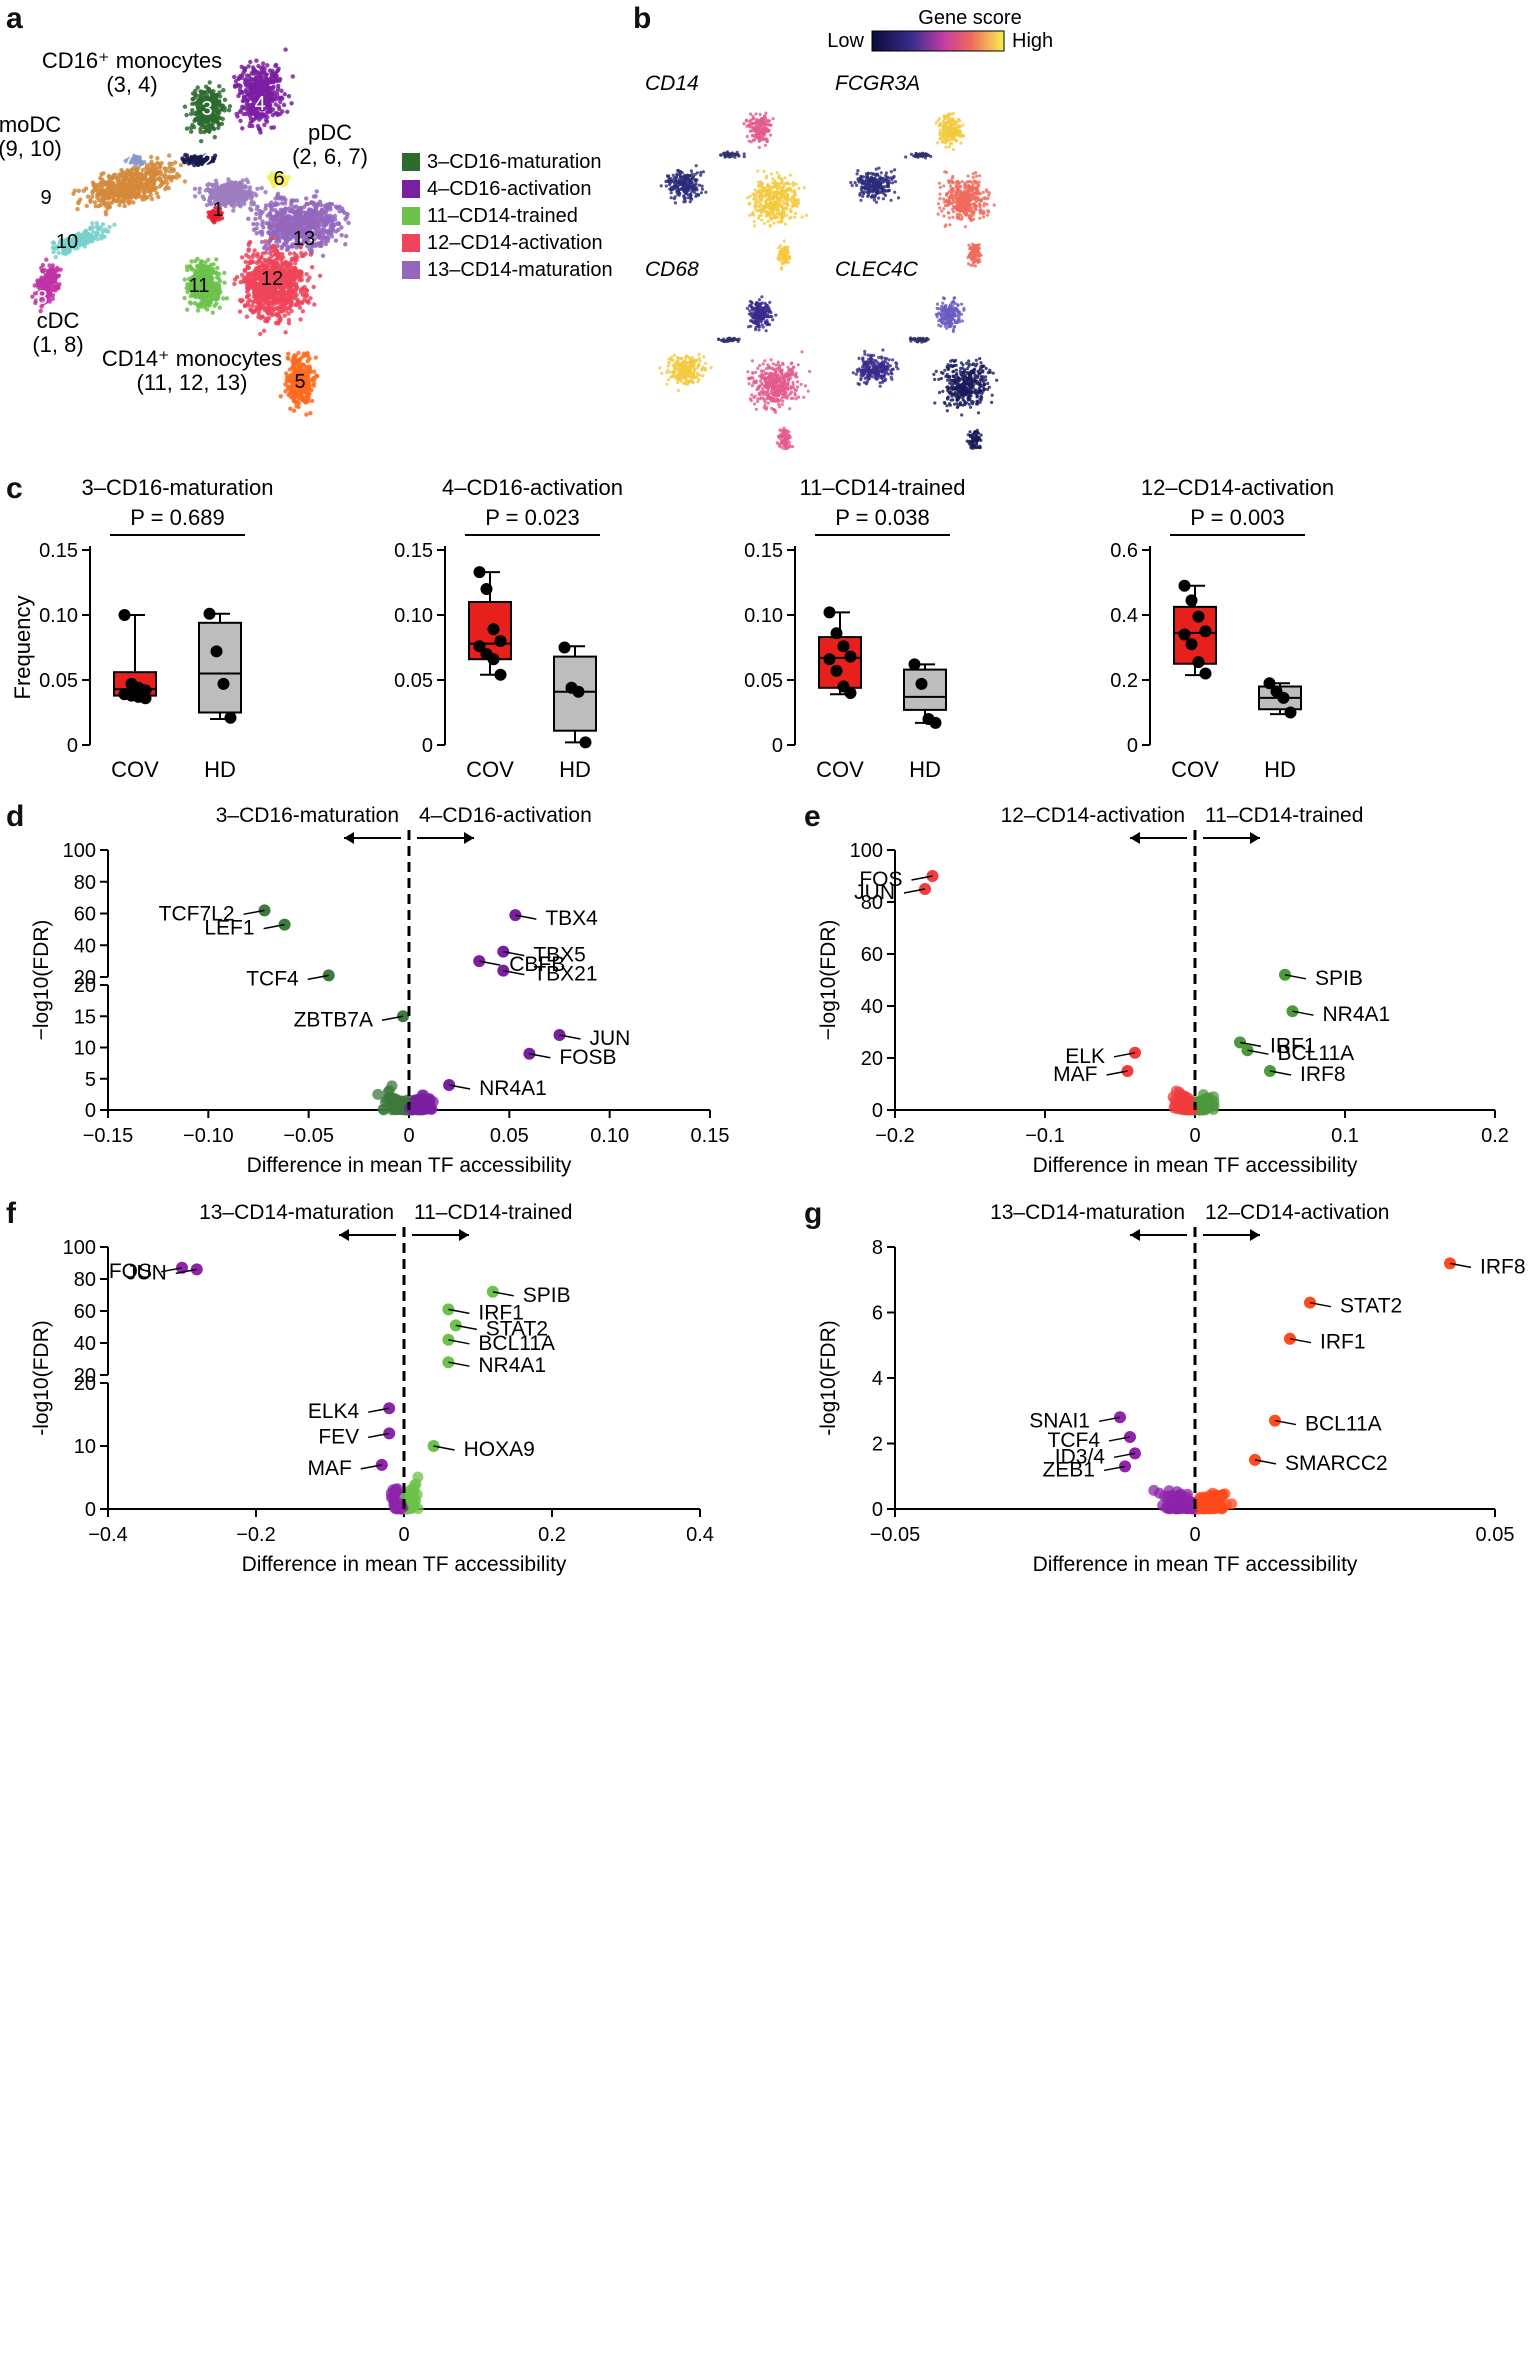  I want to click on cluster-number: 10, so click(67, 242).